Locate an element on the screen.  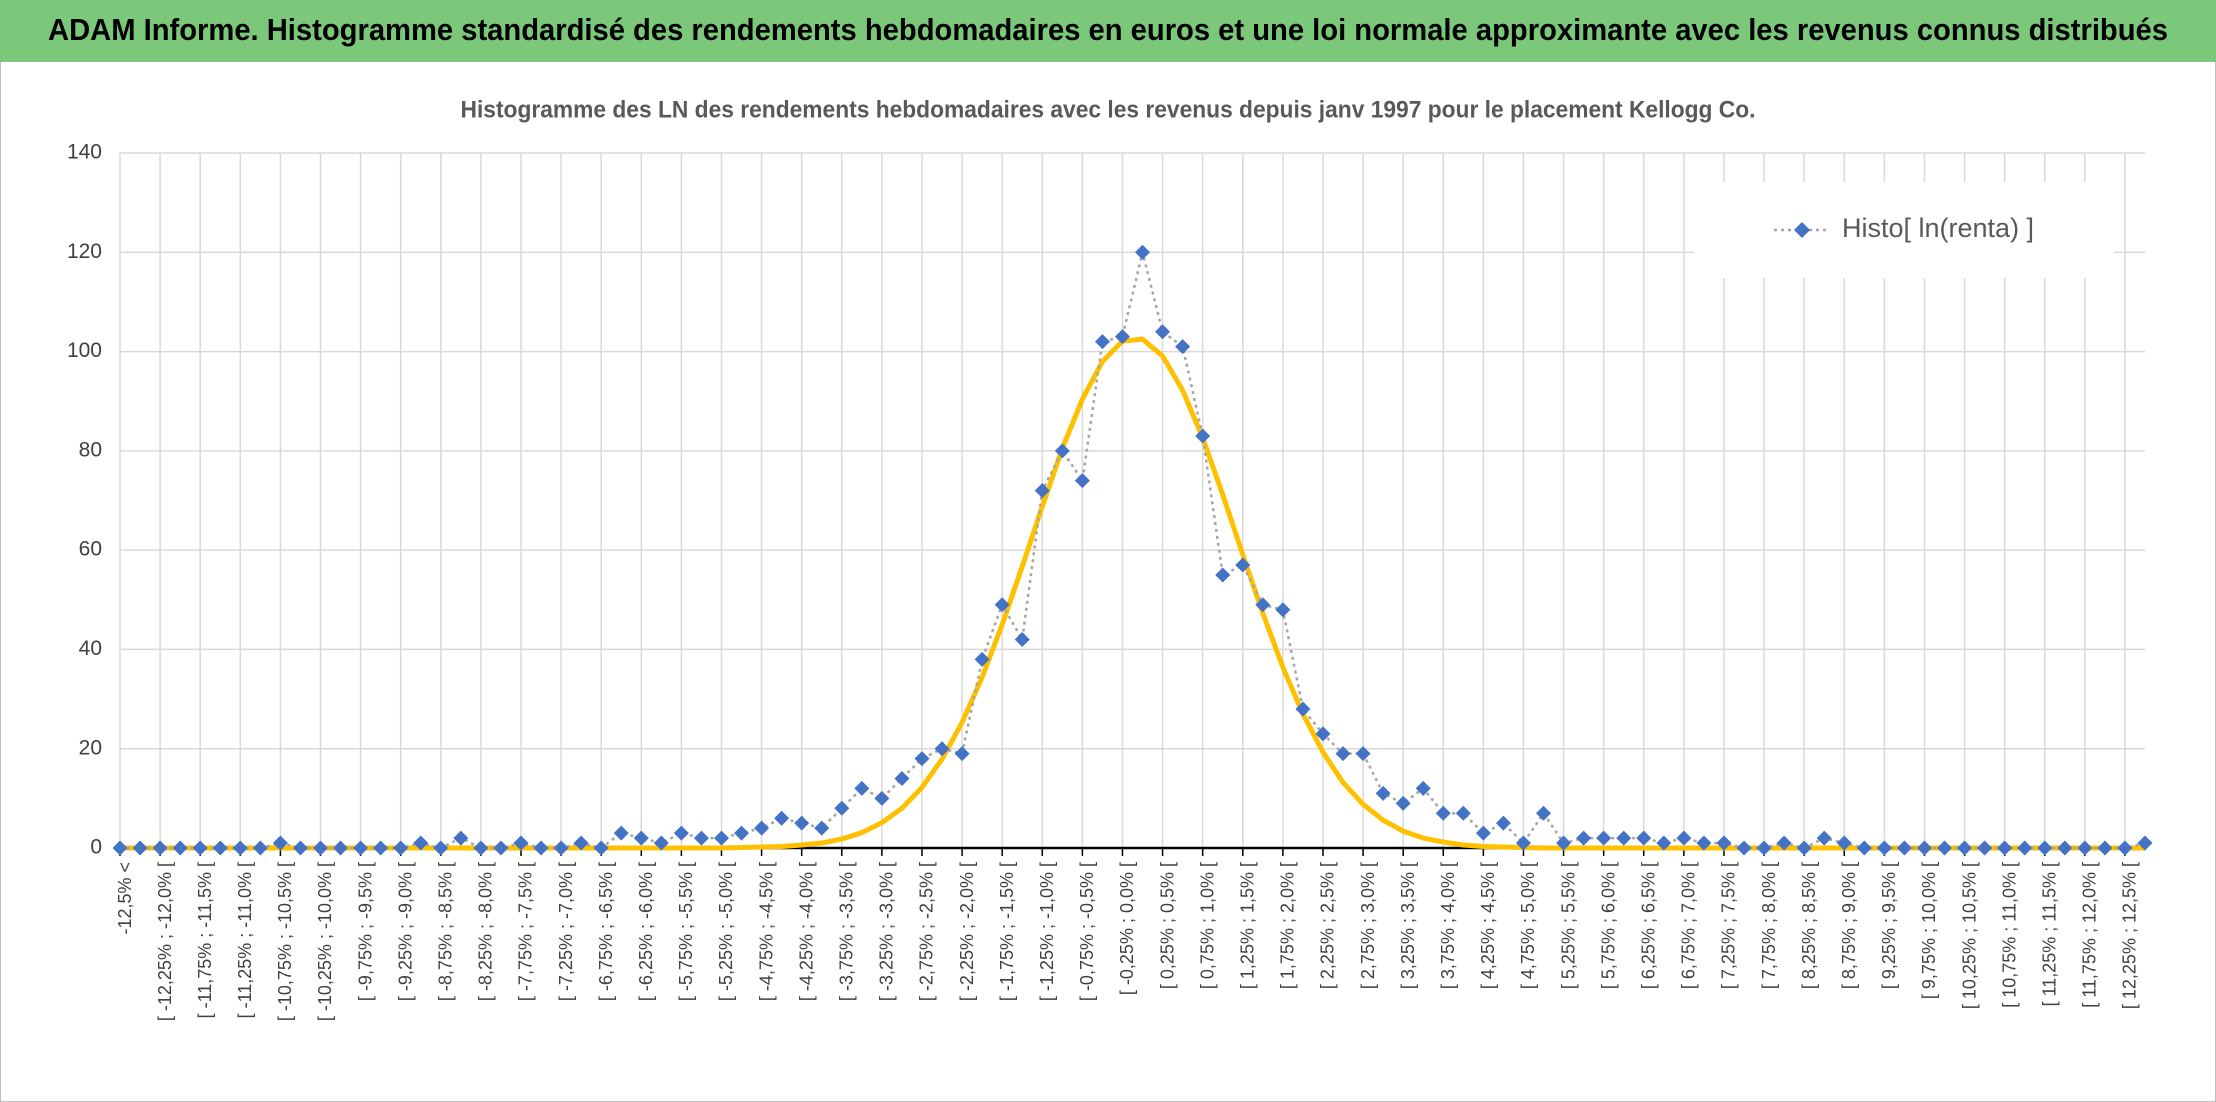
x-tick-label: [ -10,75% ; -10,5% [ is located at coordinates (285, 941).